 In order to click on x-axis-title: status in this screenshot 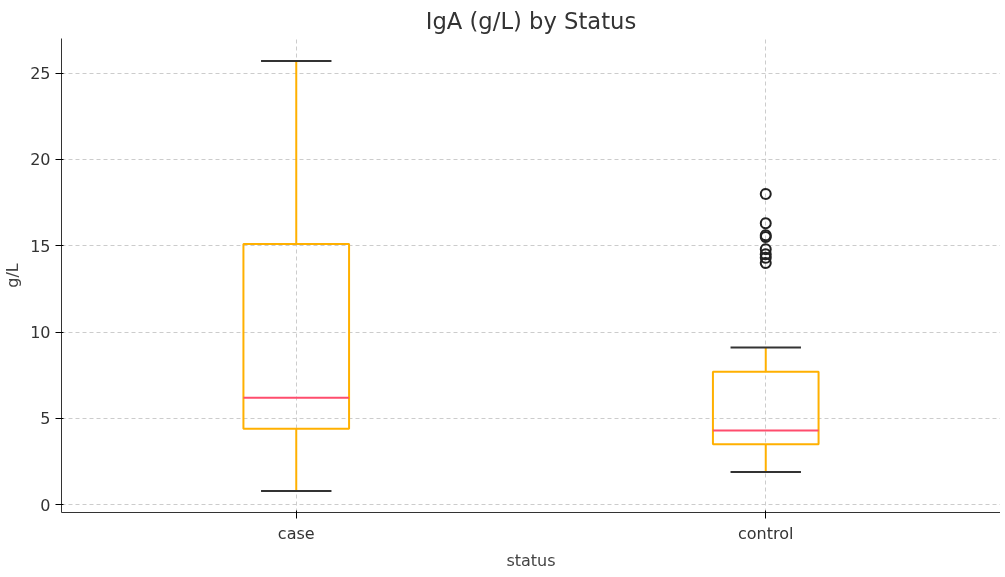, I will do `click(531, 560)`.